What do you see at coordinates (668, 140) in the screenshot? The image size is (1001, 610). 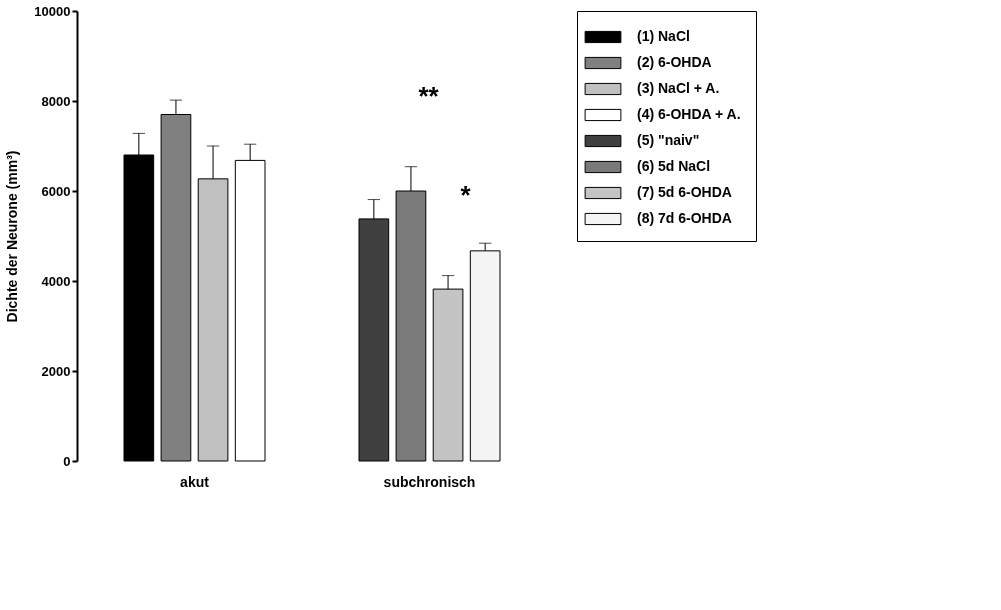 I see `legend-label: (5) "naiv"` at bounding box center [668, 140].